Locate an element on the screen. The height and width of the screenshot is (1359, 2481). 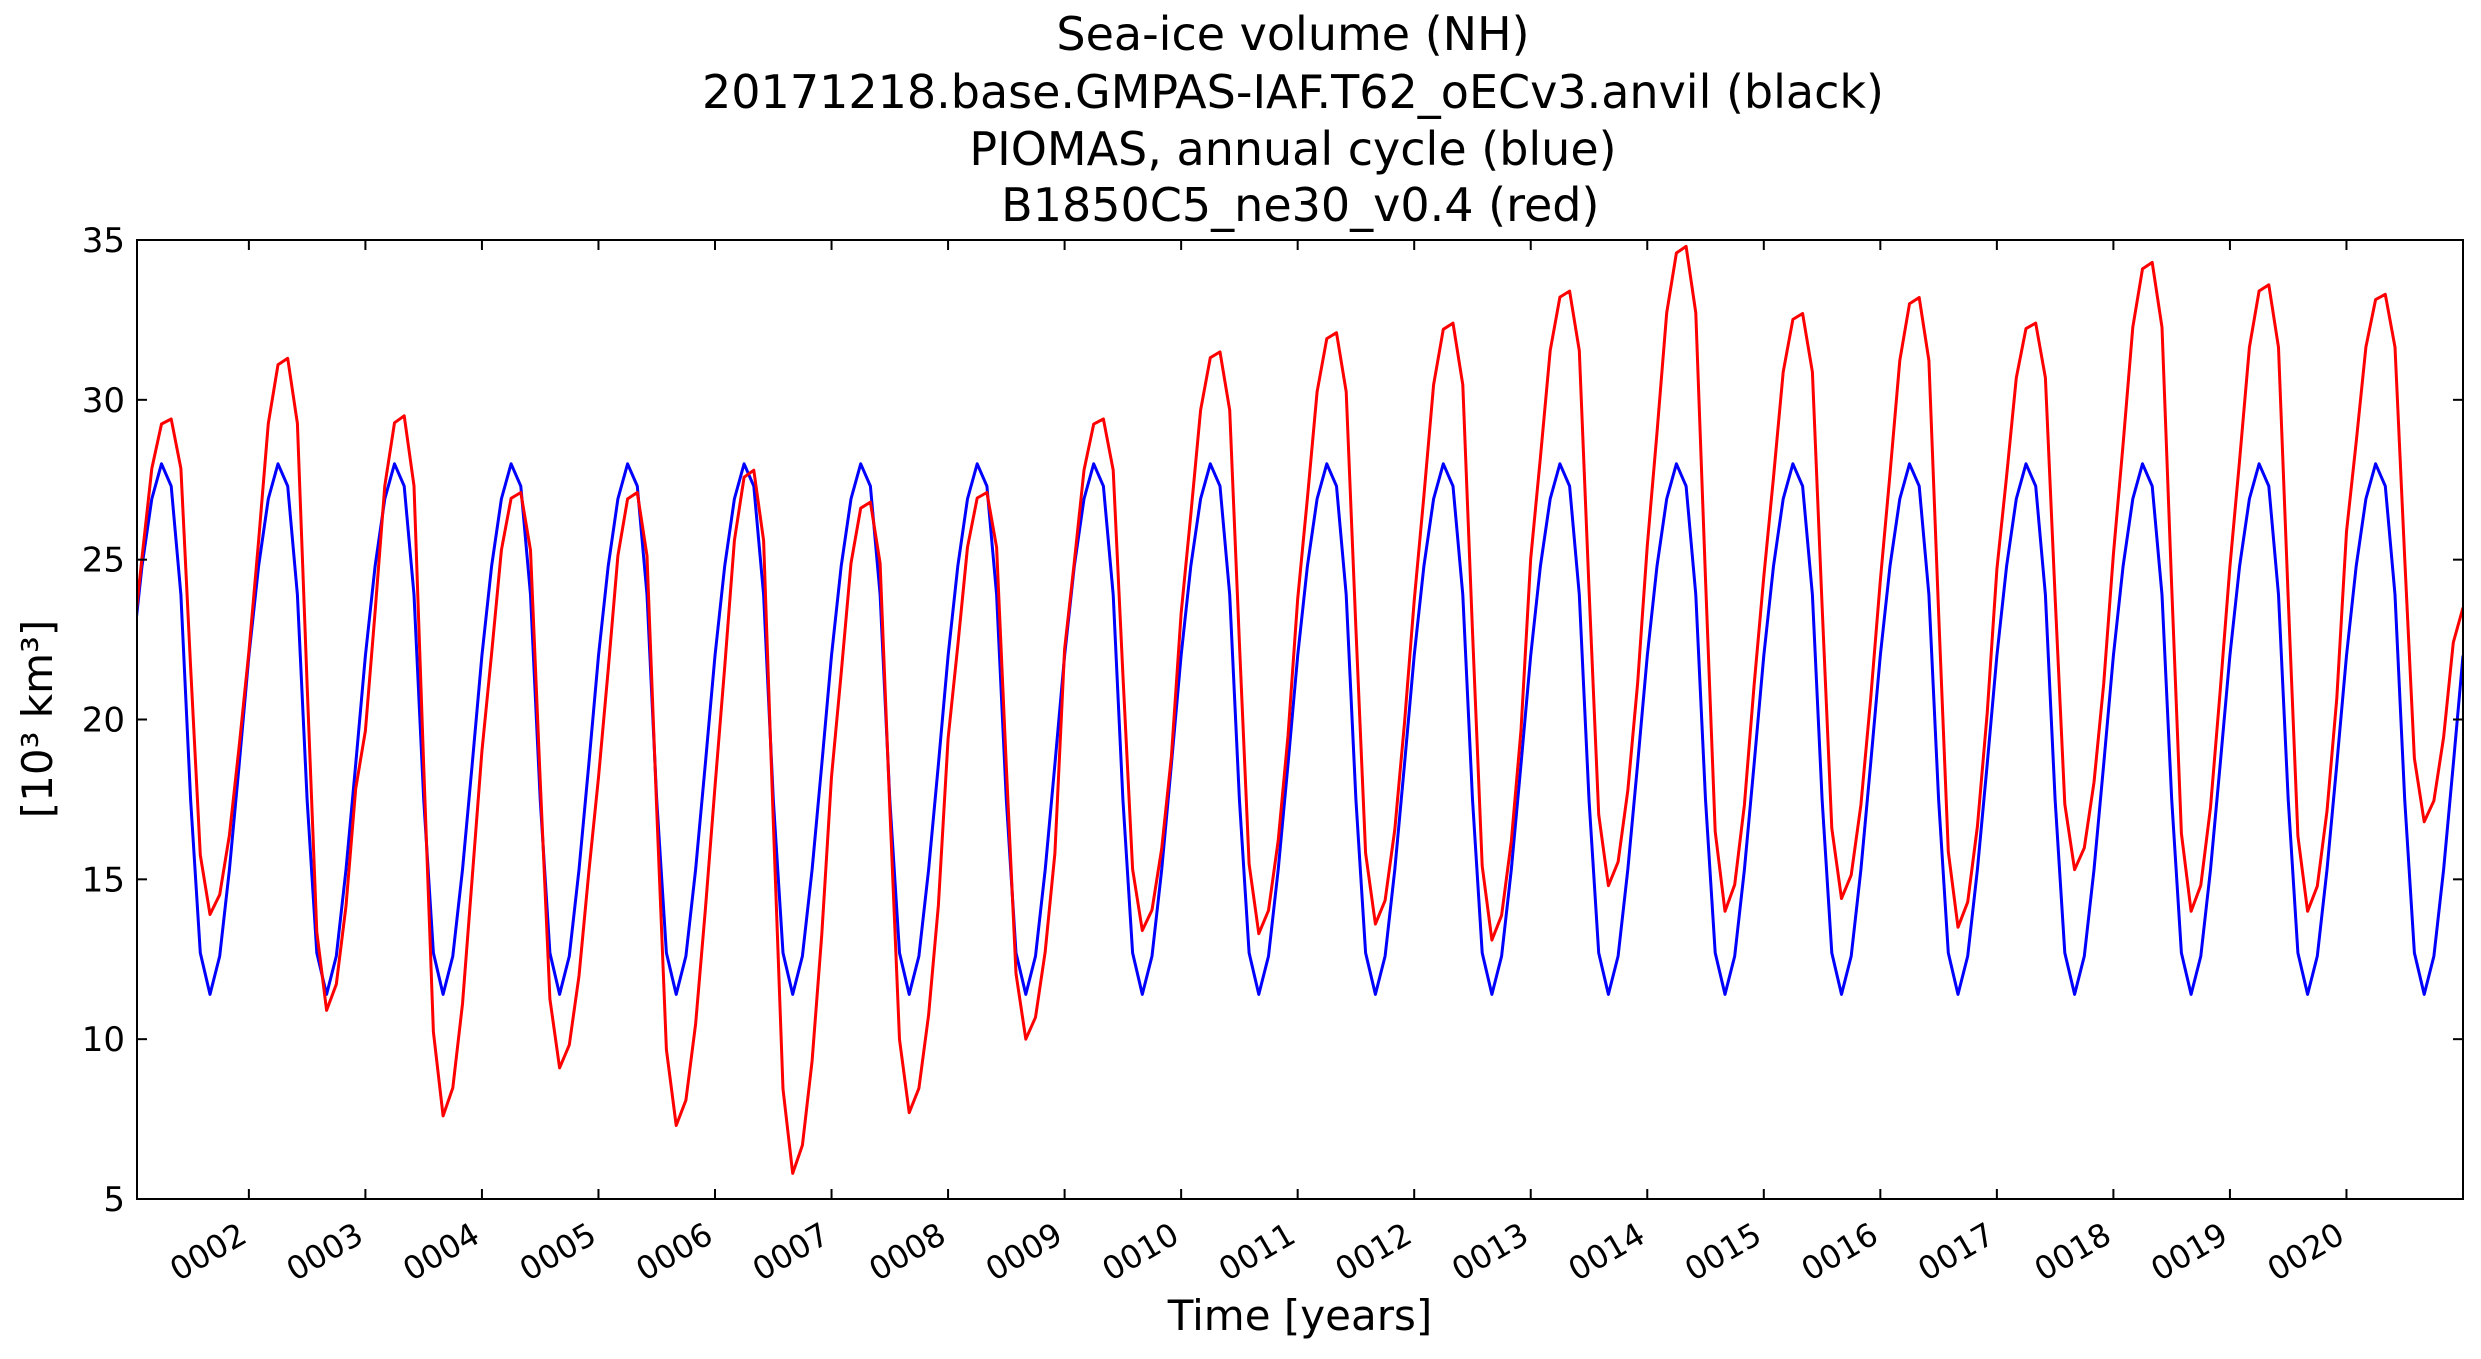
x-tick-label: 0004 is located at coordinates (441, 1252).